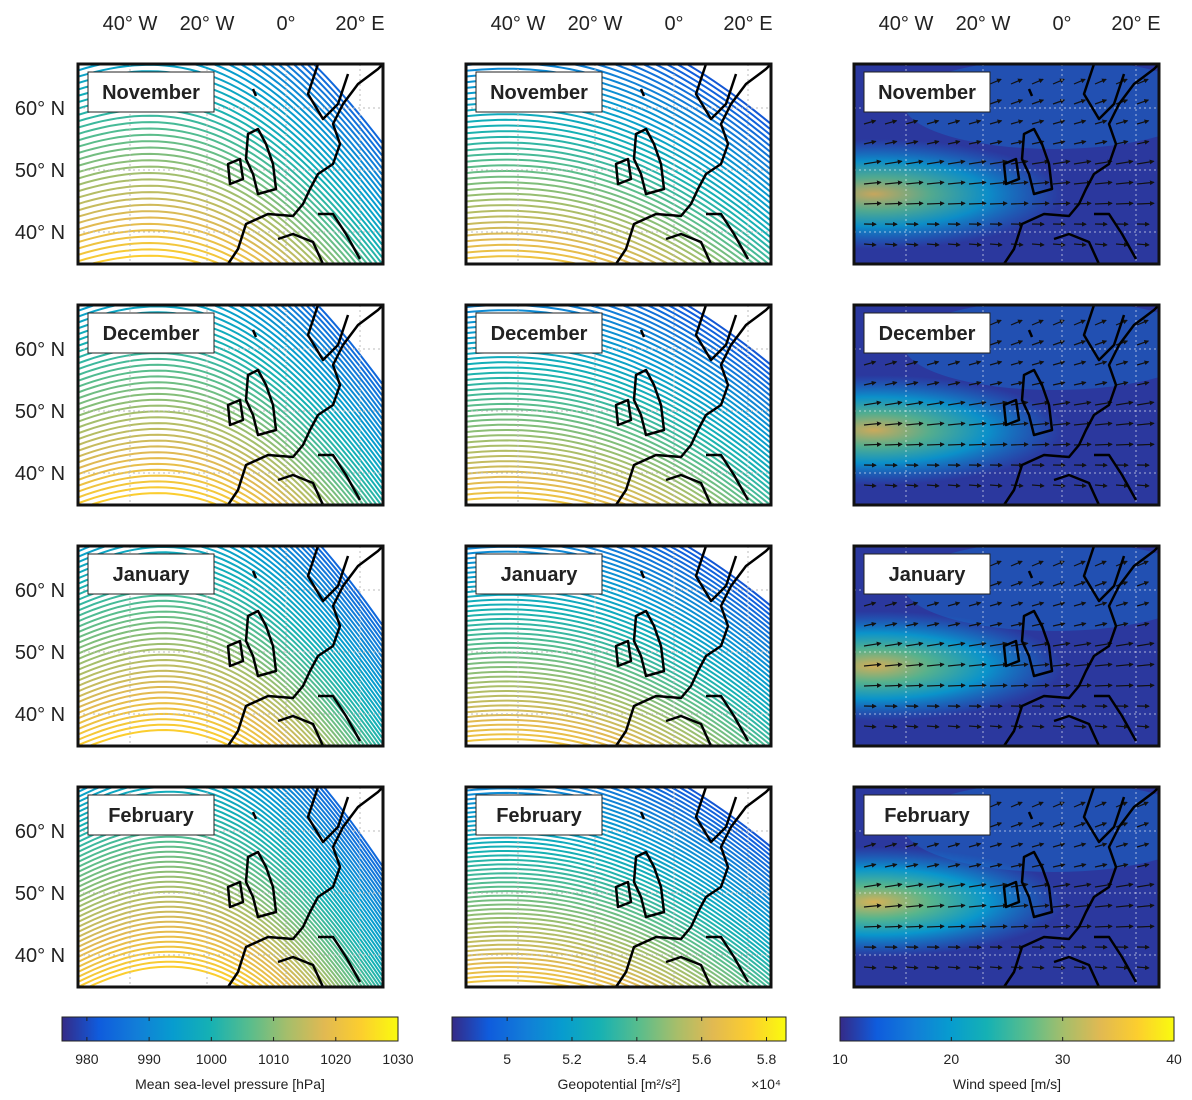  I want to click on colorbar-tick-label: 990, so click(149, 1059).